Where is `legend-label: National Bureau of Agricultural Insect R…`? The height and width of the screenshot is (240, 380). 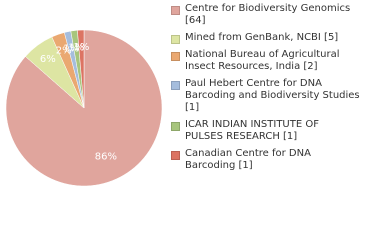 legend-label: National Bureau of Agricultural Insect R… is located at coordinates (262, 60).